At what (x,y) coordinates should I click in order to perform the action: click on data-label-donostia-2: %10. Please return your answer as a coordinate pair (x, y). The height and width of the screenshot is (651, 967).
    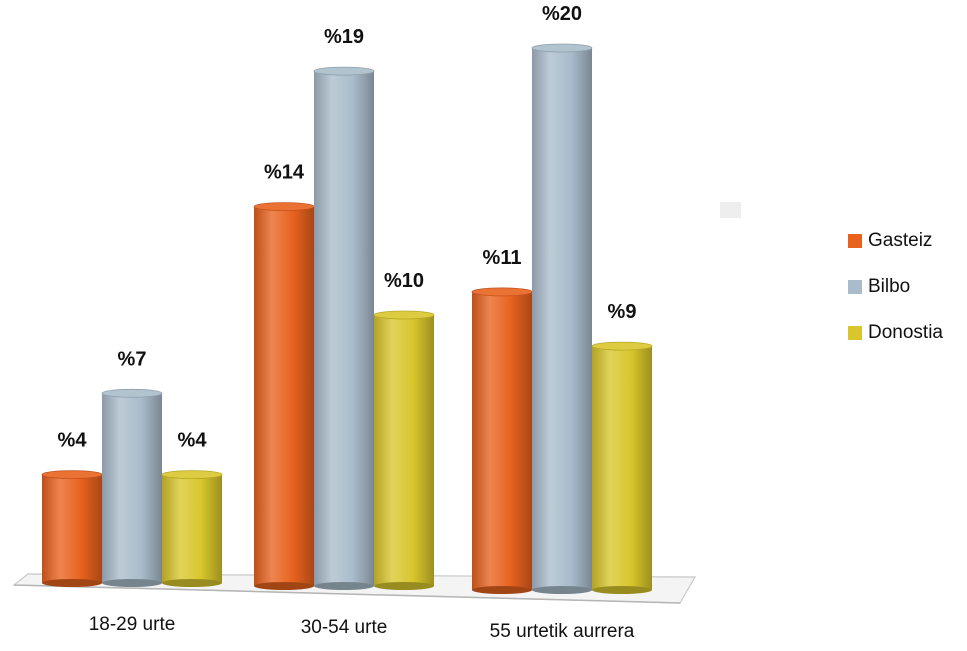
    Looking at the image, I should click on (404, 281).